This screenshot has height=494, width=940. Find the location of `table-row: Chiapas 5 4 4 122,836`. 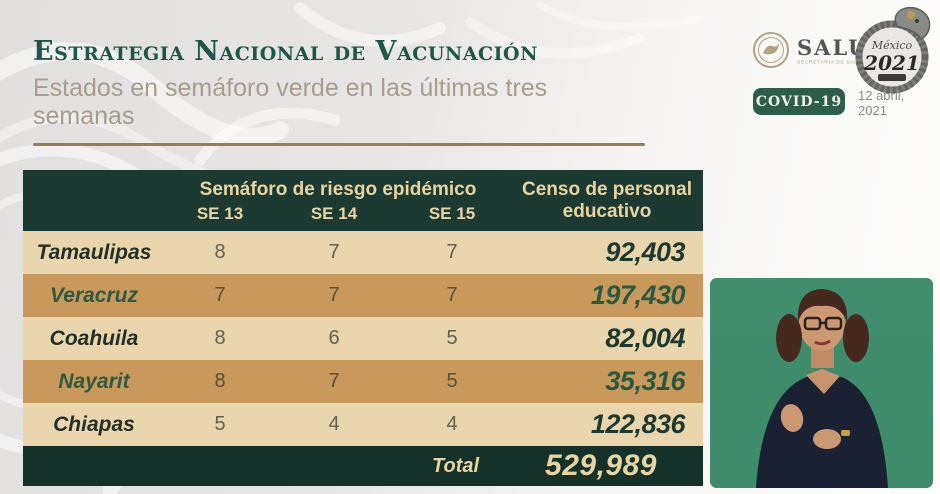

table-row: Chiapas 5 4 4 122,836 is located at coordinates (363, 424).